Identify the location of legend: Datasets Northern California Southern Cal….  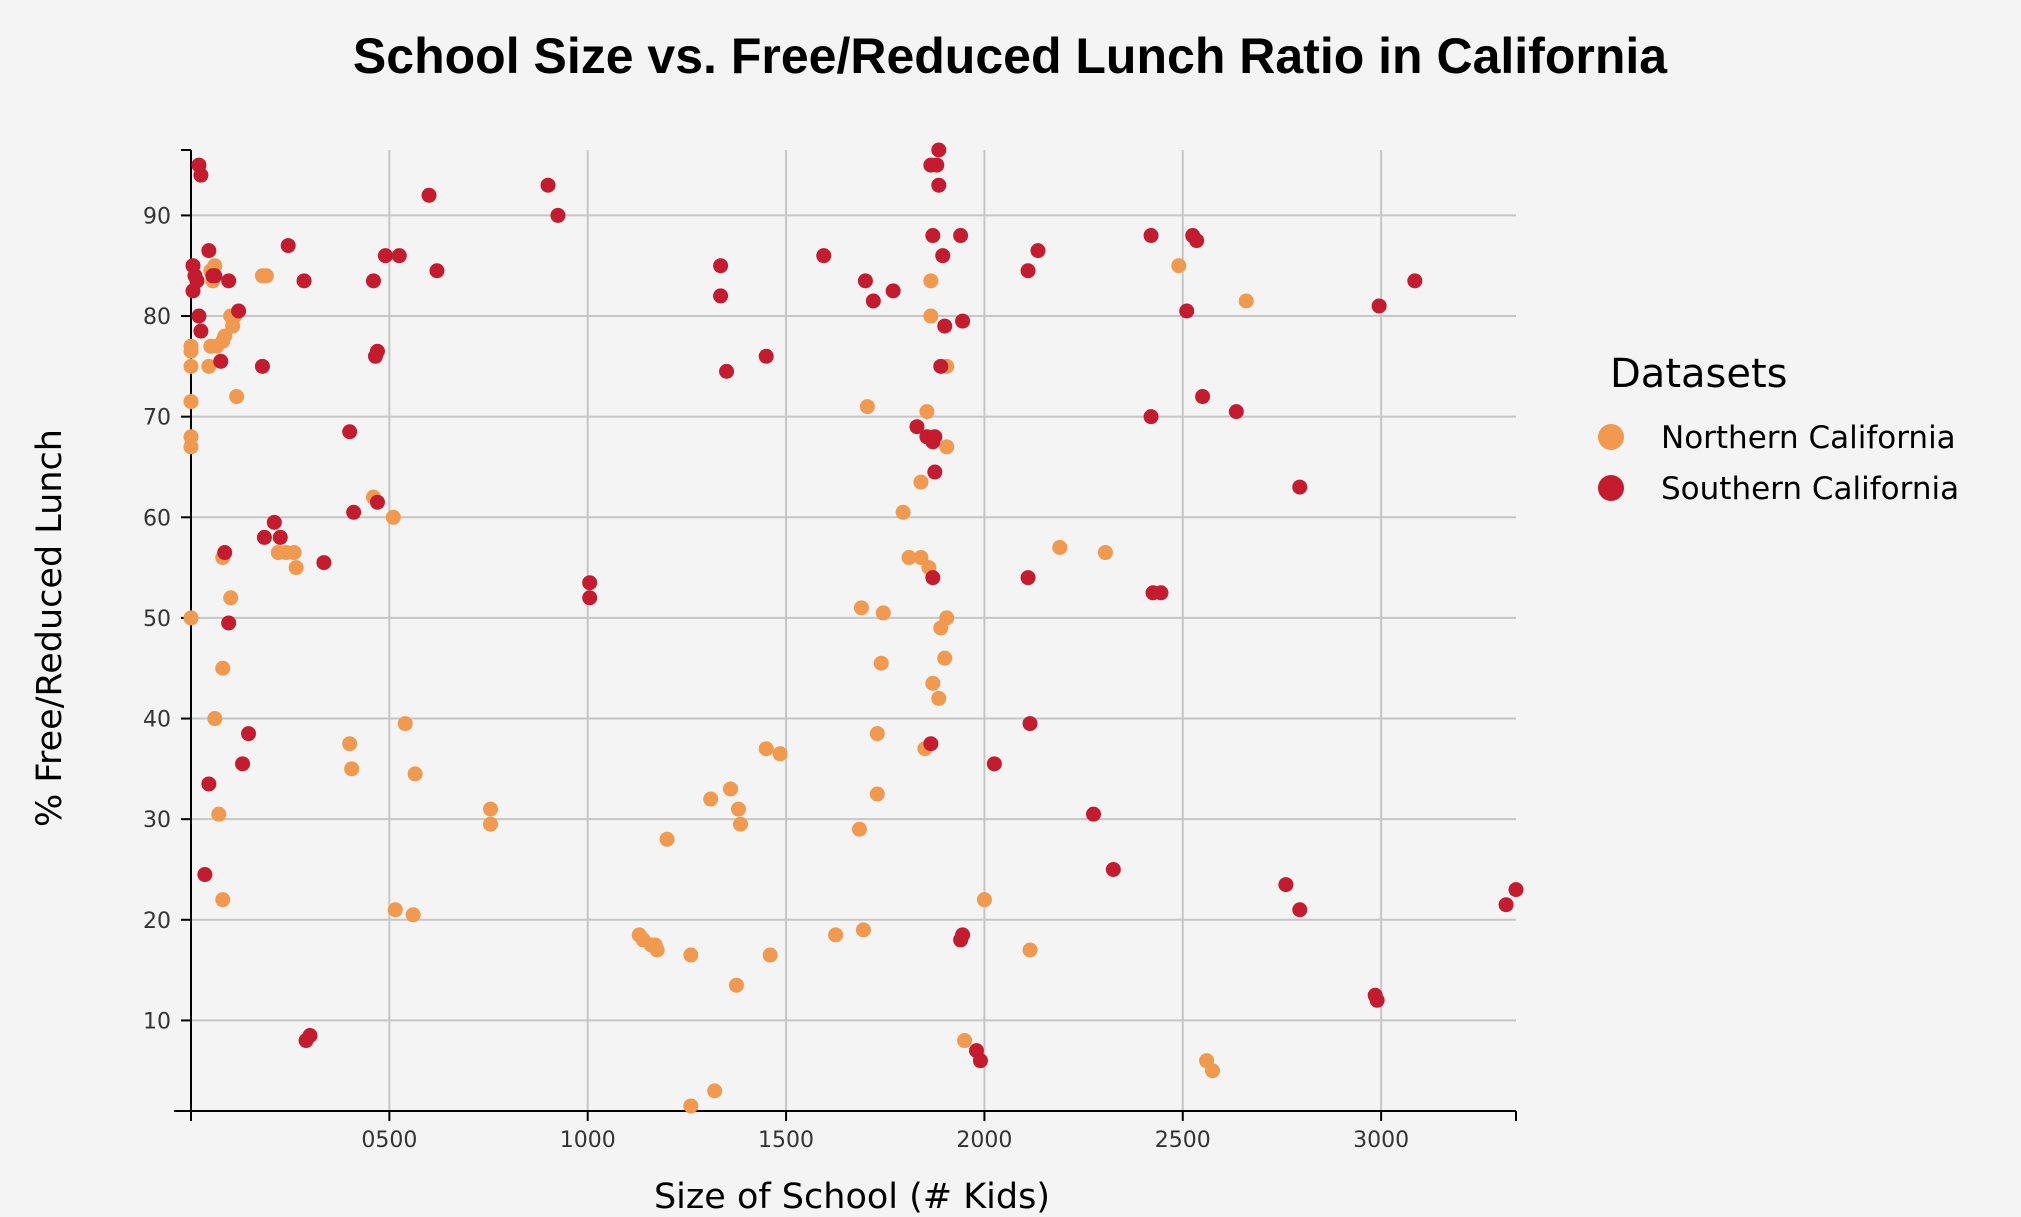
(1778, 429).